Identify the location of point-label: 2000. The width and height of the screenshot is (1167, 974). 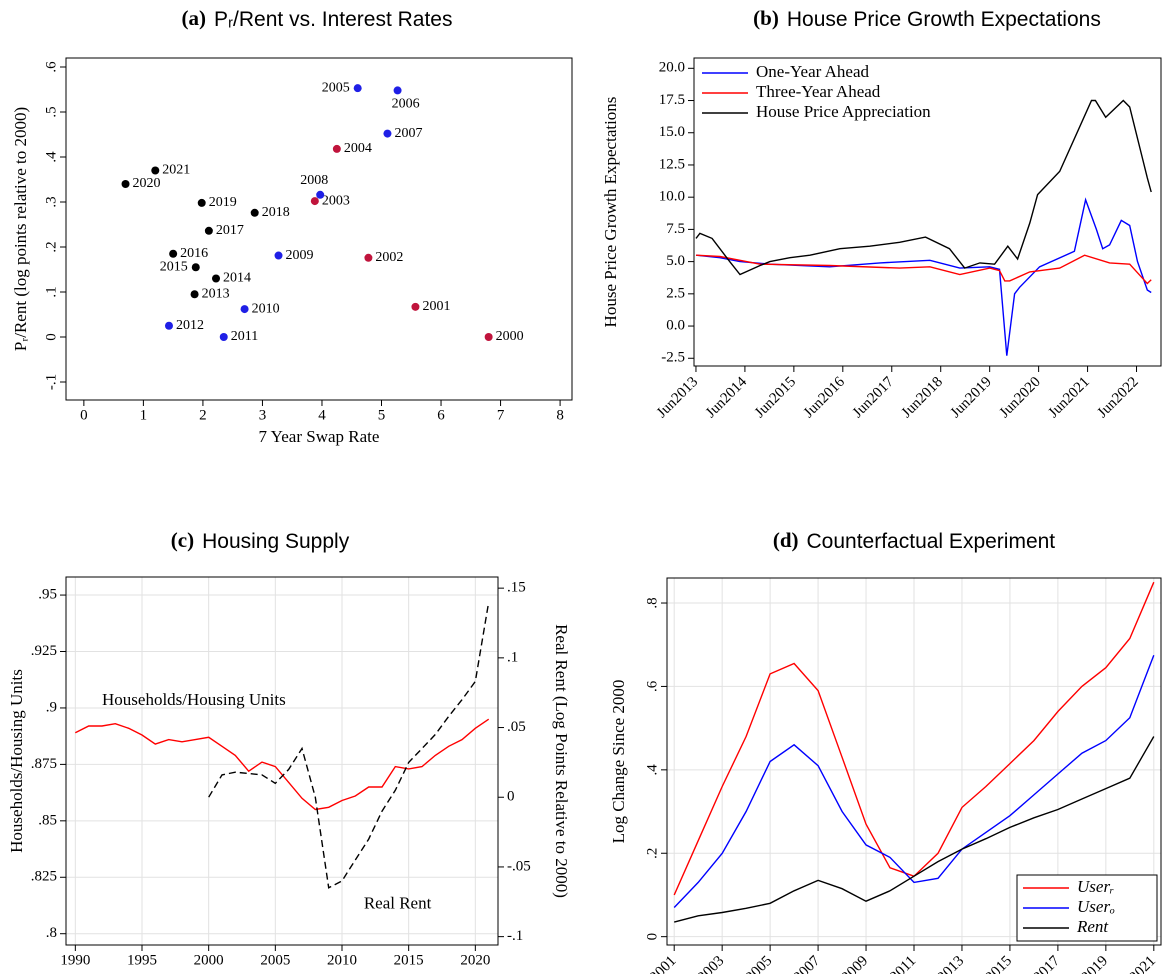
(510, 336).